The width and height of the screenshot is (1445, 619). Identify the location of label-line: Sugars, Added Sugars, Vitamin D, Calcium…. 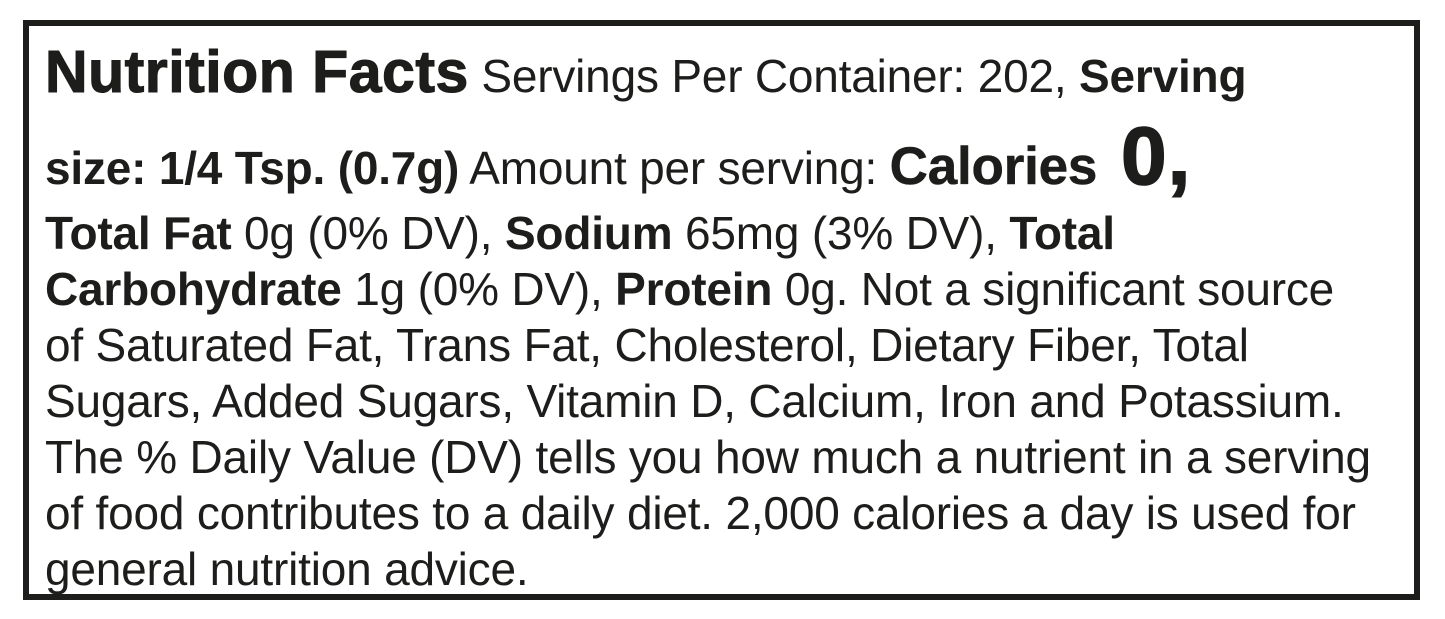
(726, 401).